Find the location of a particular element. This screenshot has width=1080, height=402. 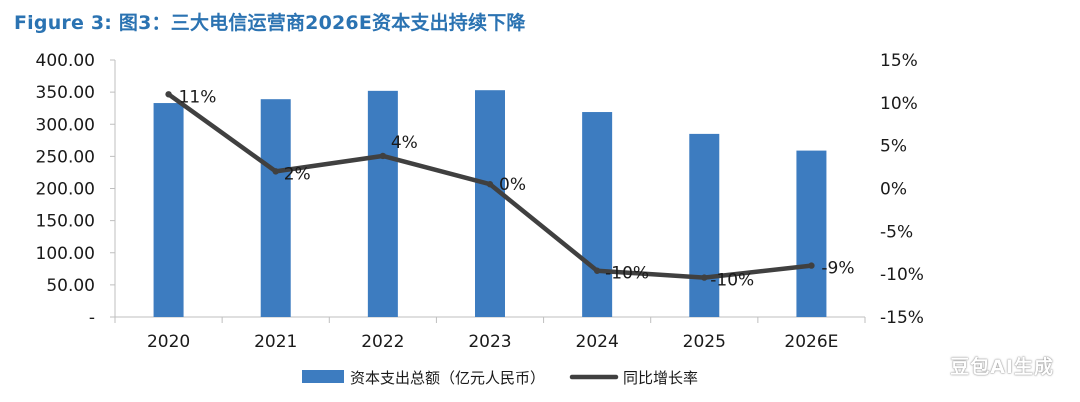

left-axis-tick-label: 150.00 is located at coordinates (65, 222).